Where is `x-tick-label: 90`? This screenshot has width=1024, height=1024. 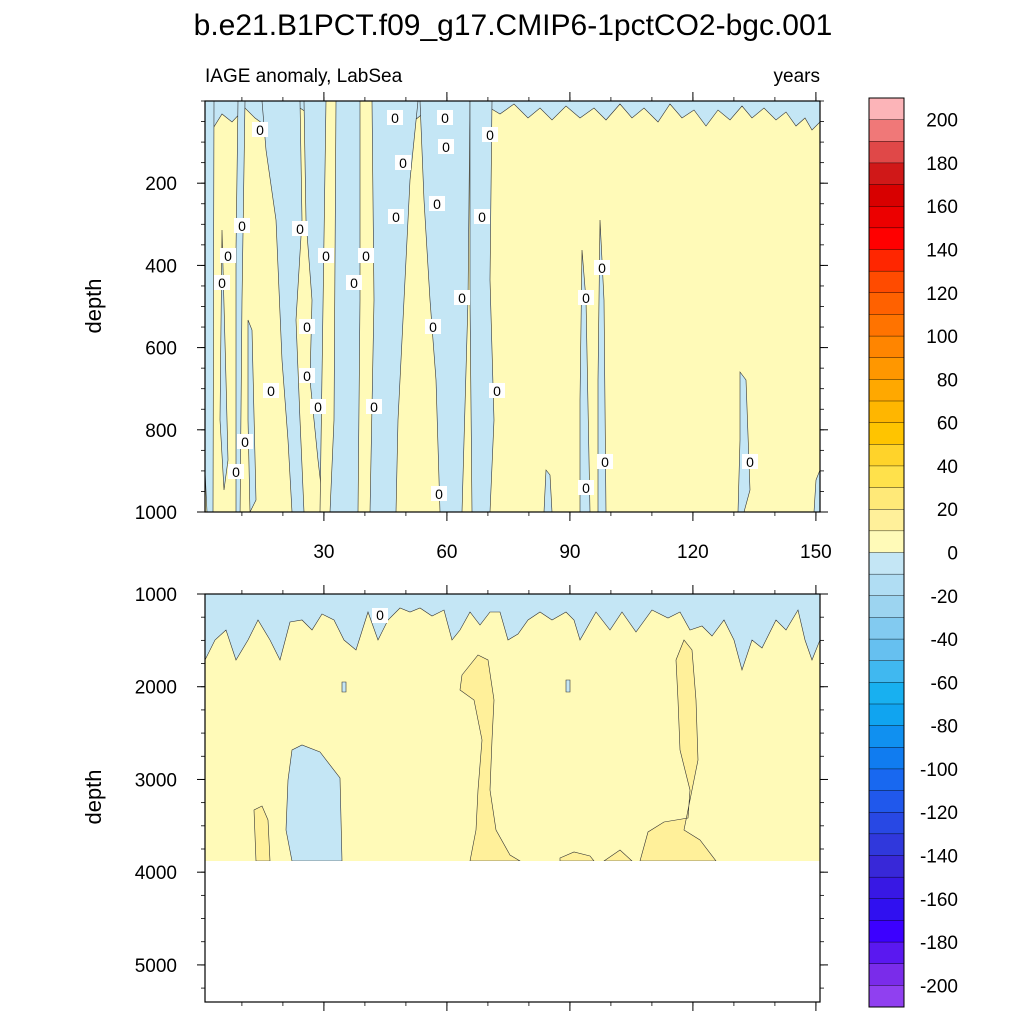
x-tick-label: 90 is located at coordinates (569, 552).